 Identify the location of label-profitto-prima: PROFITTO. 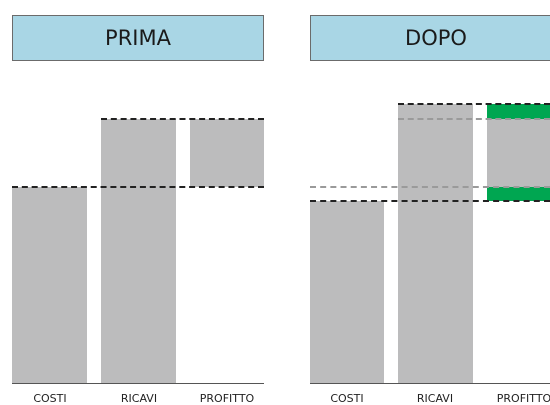
(227, 398).